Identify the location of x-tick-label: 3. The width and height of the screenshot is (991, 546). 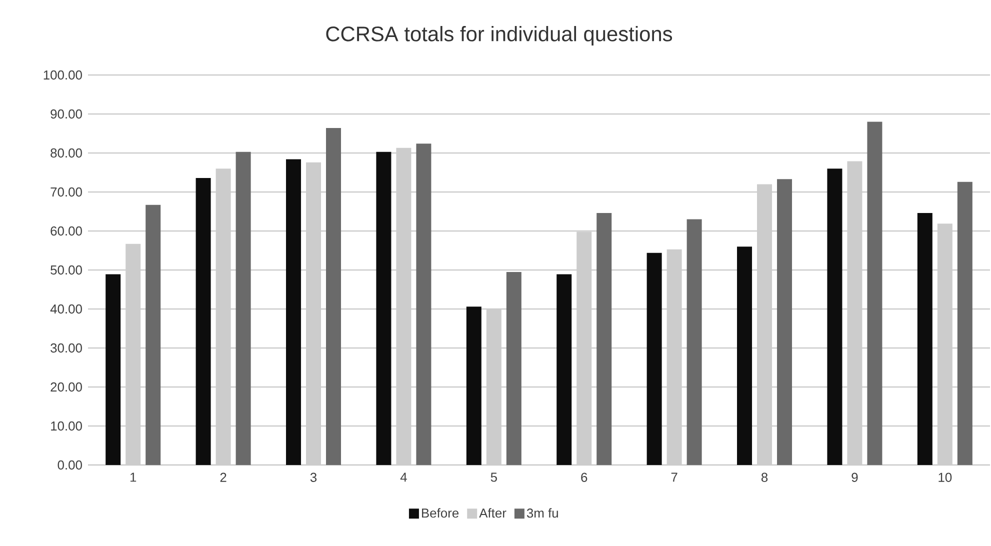
(313, 477).